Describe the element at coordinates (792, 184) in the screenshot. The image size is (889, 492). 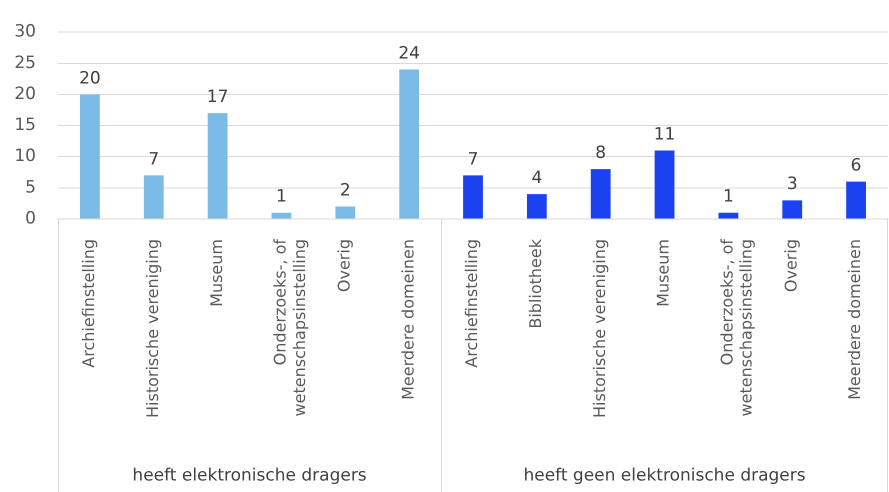
I see `data-label: 3` at that location.